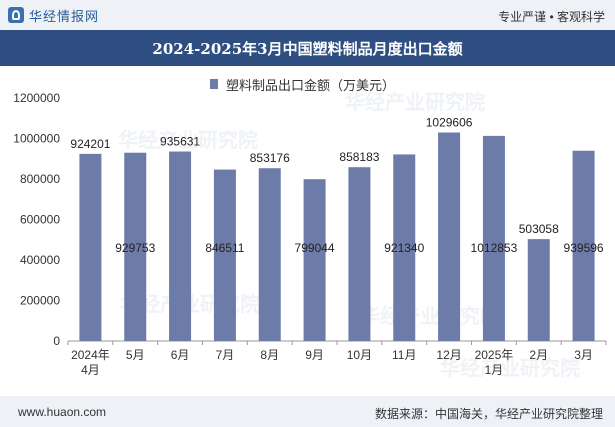  Describe the element at coordinates (214, 84) in the screenshot. I see `legend-swatch` at that location.